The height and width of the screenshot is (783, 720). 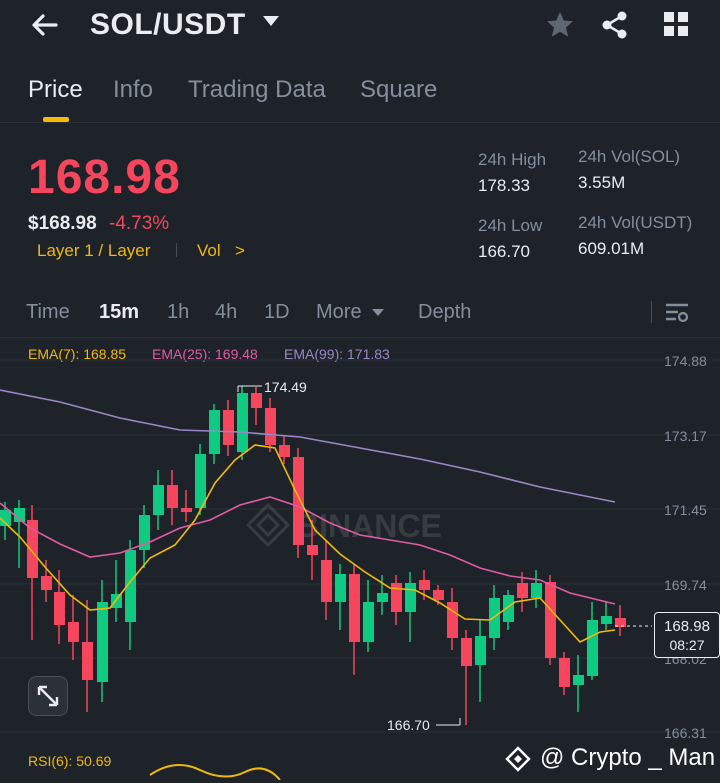 I want to click on separator, so click(x=651, y=312).